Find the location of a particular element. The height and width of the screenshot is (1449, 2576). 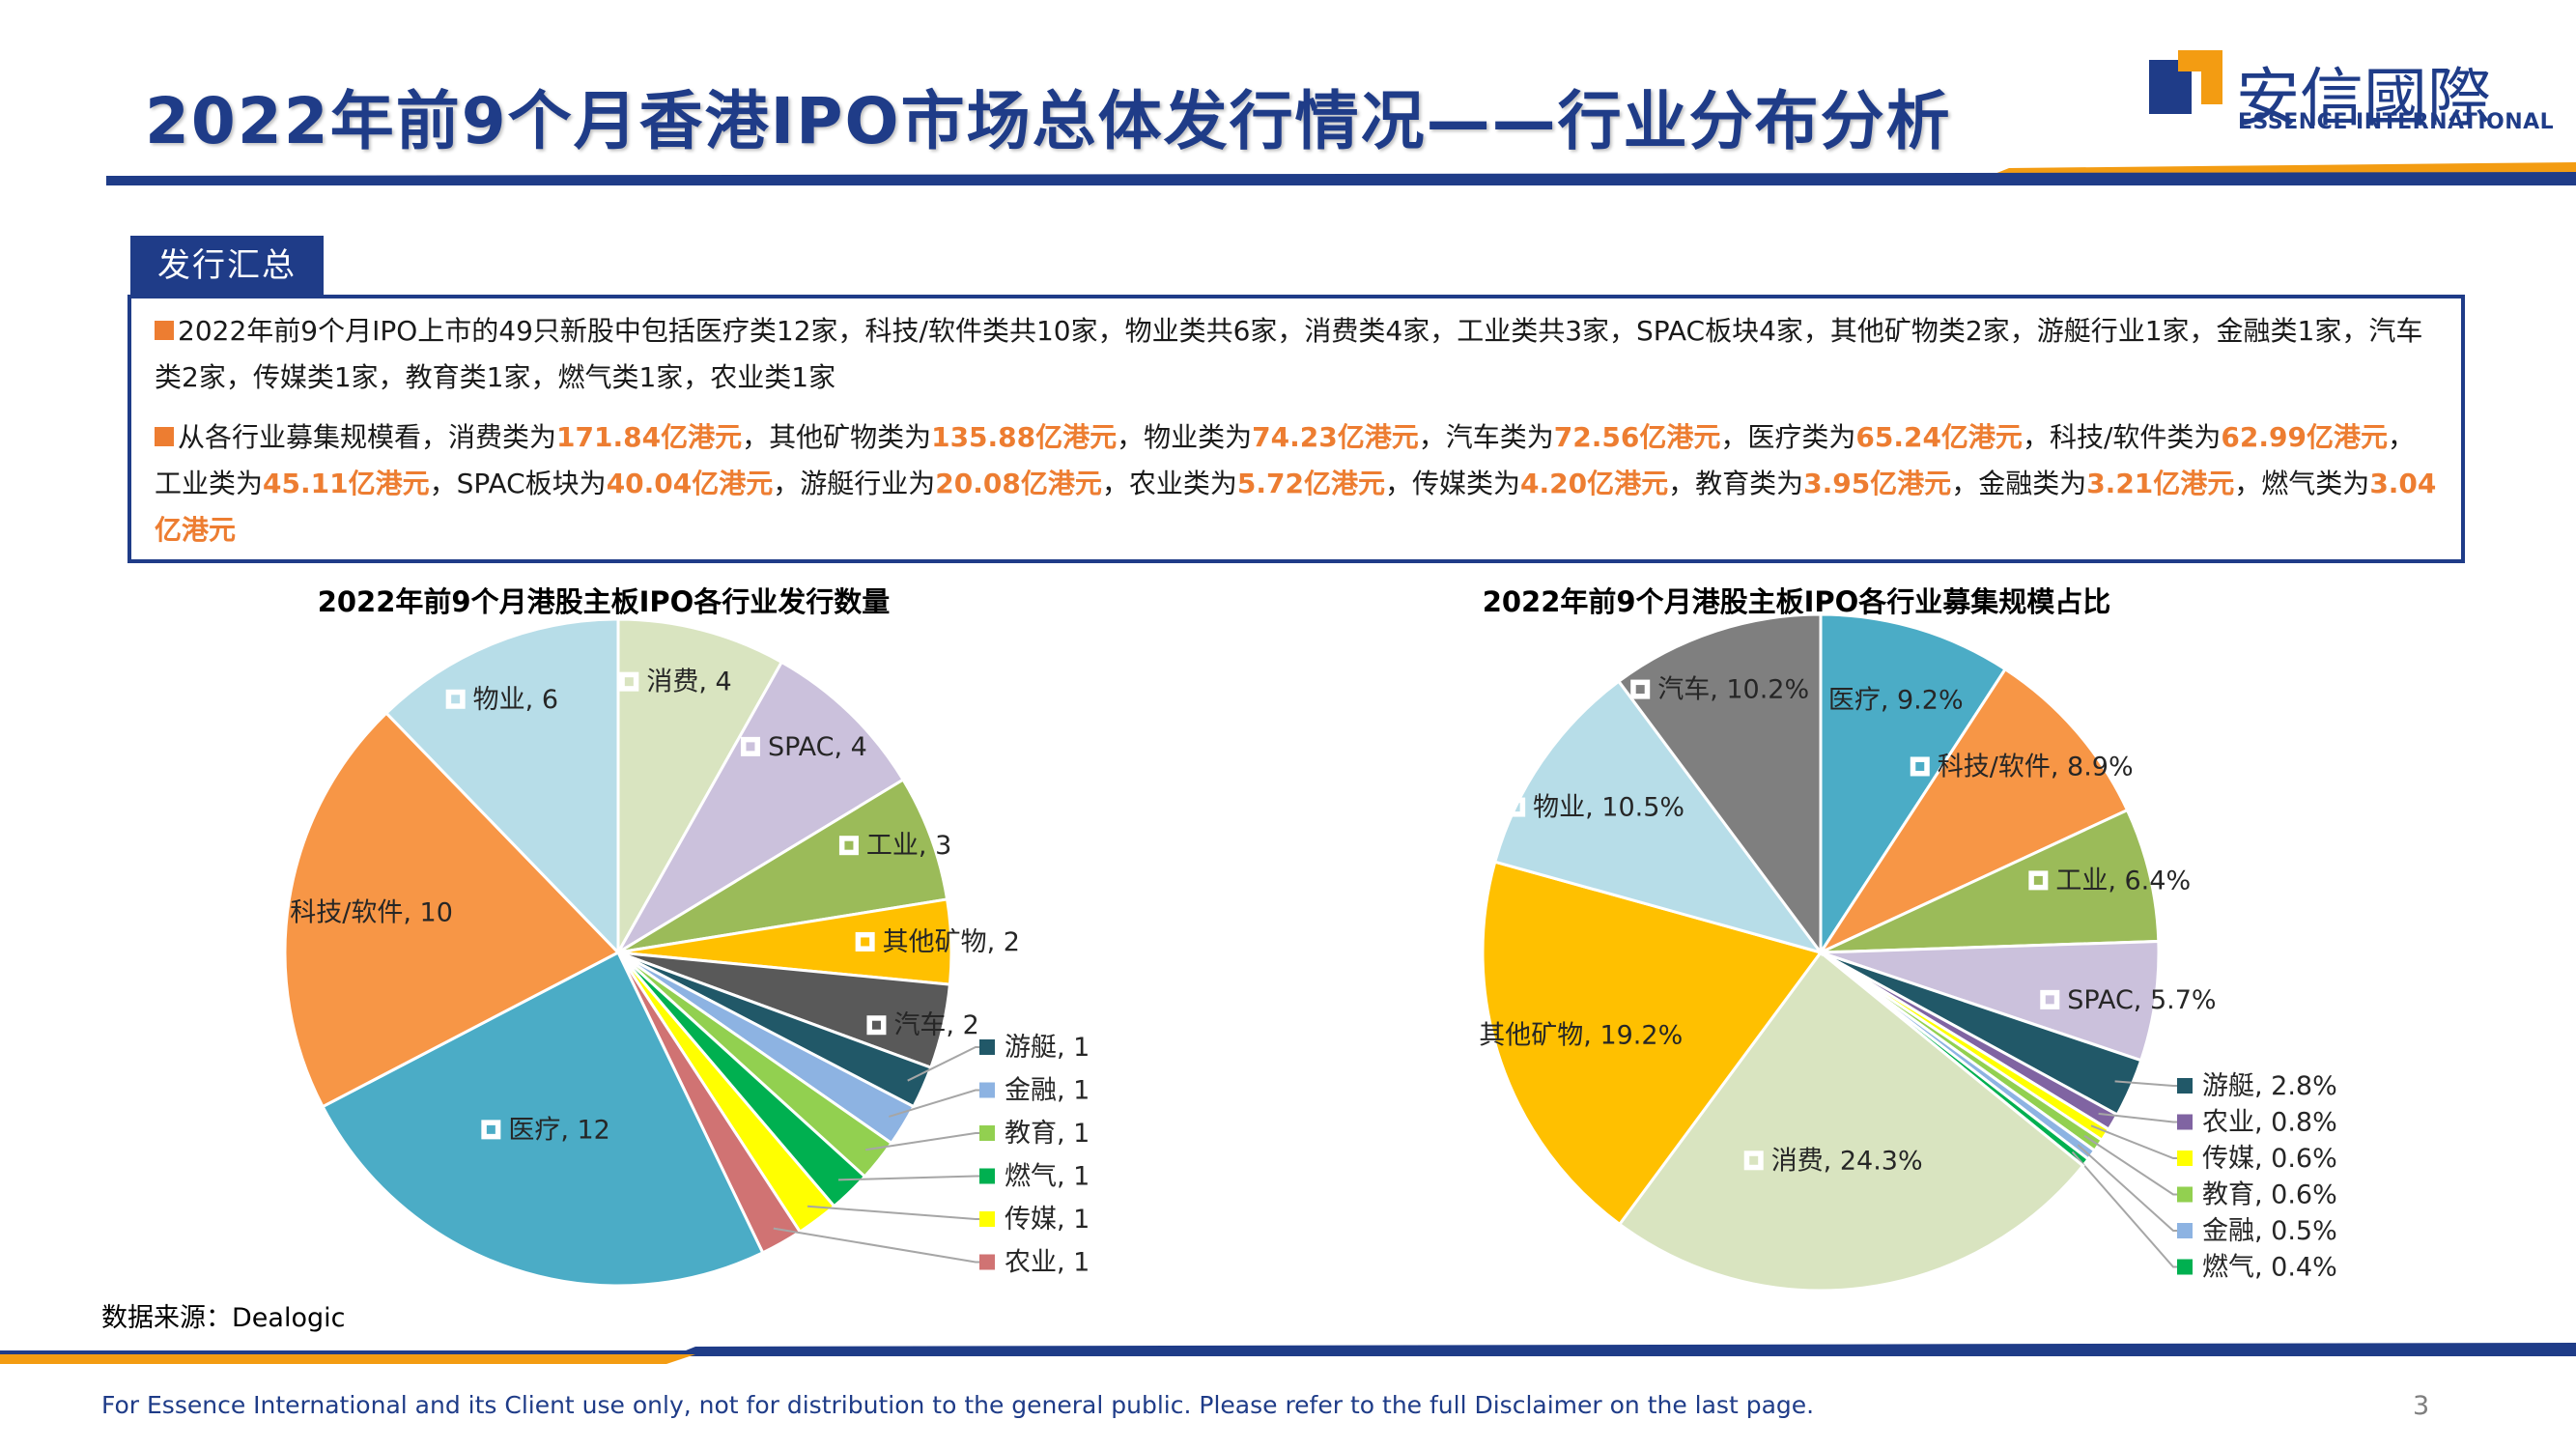

data-label: 游艇, 1 is located at coordinates (1034, 1048).